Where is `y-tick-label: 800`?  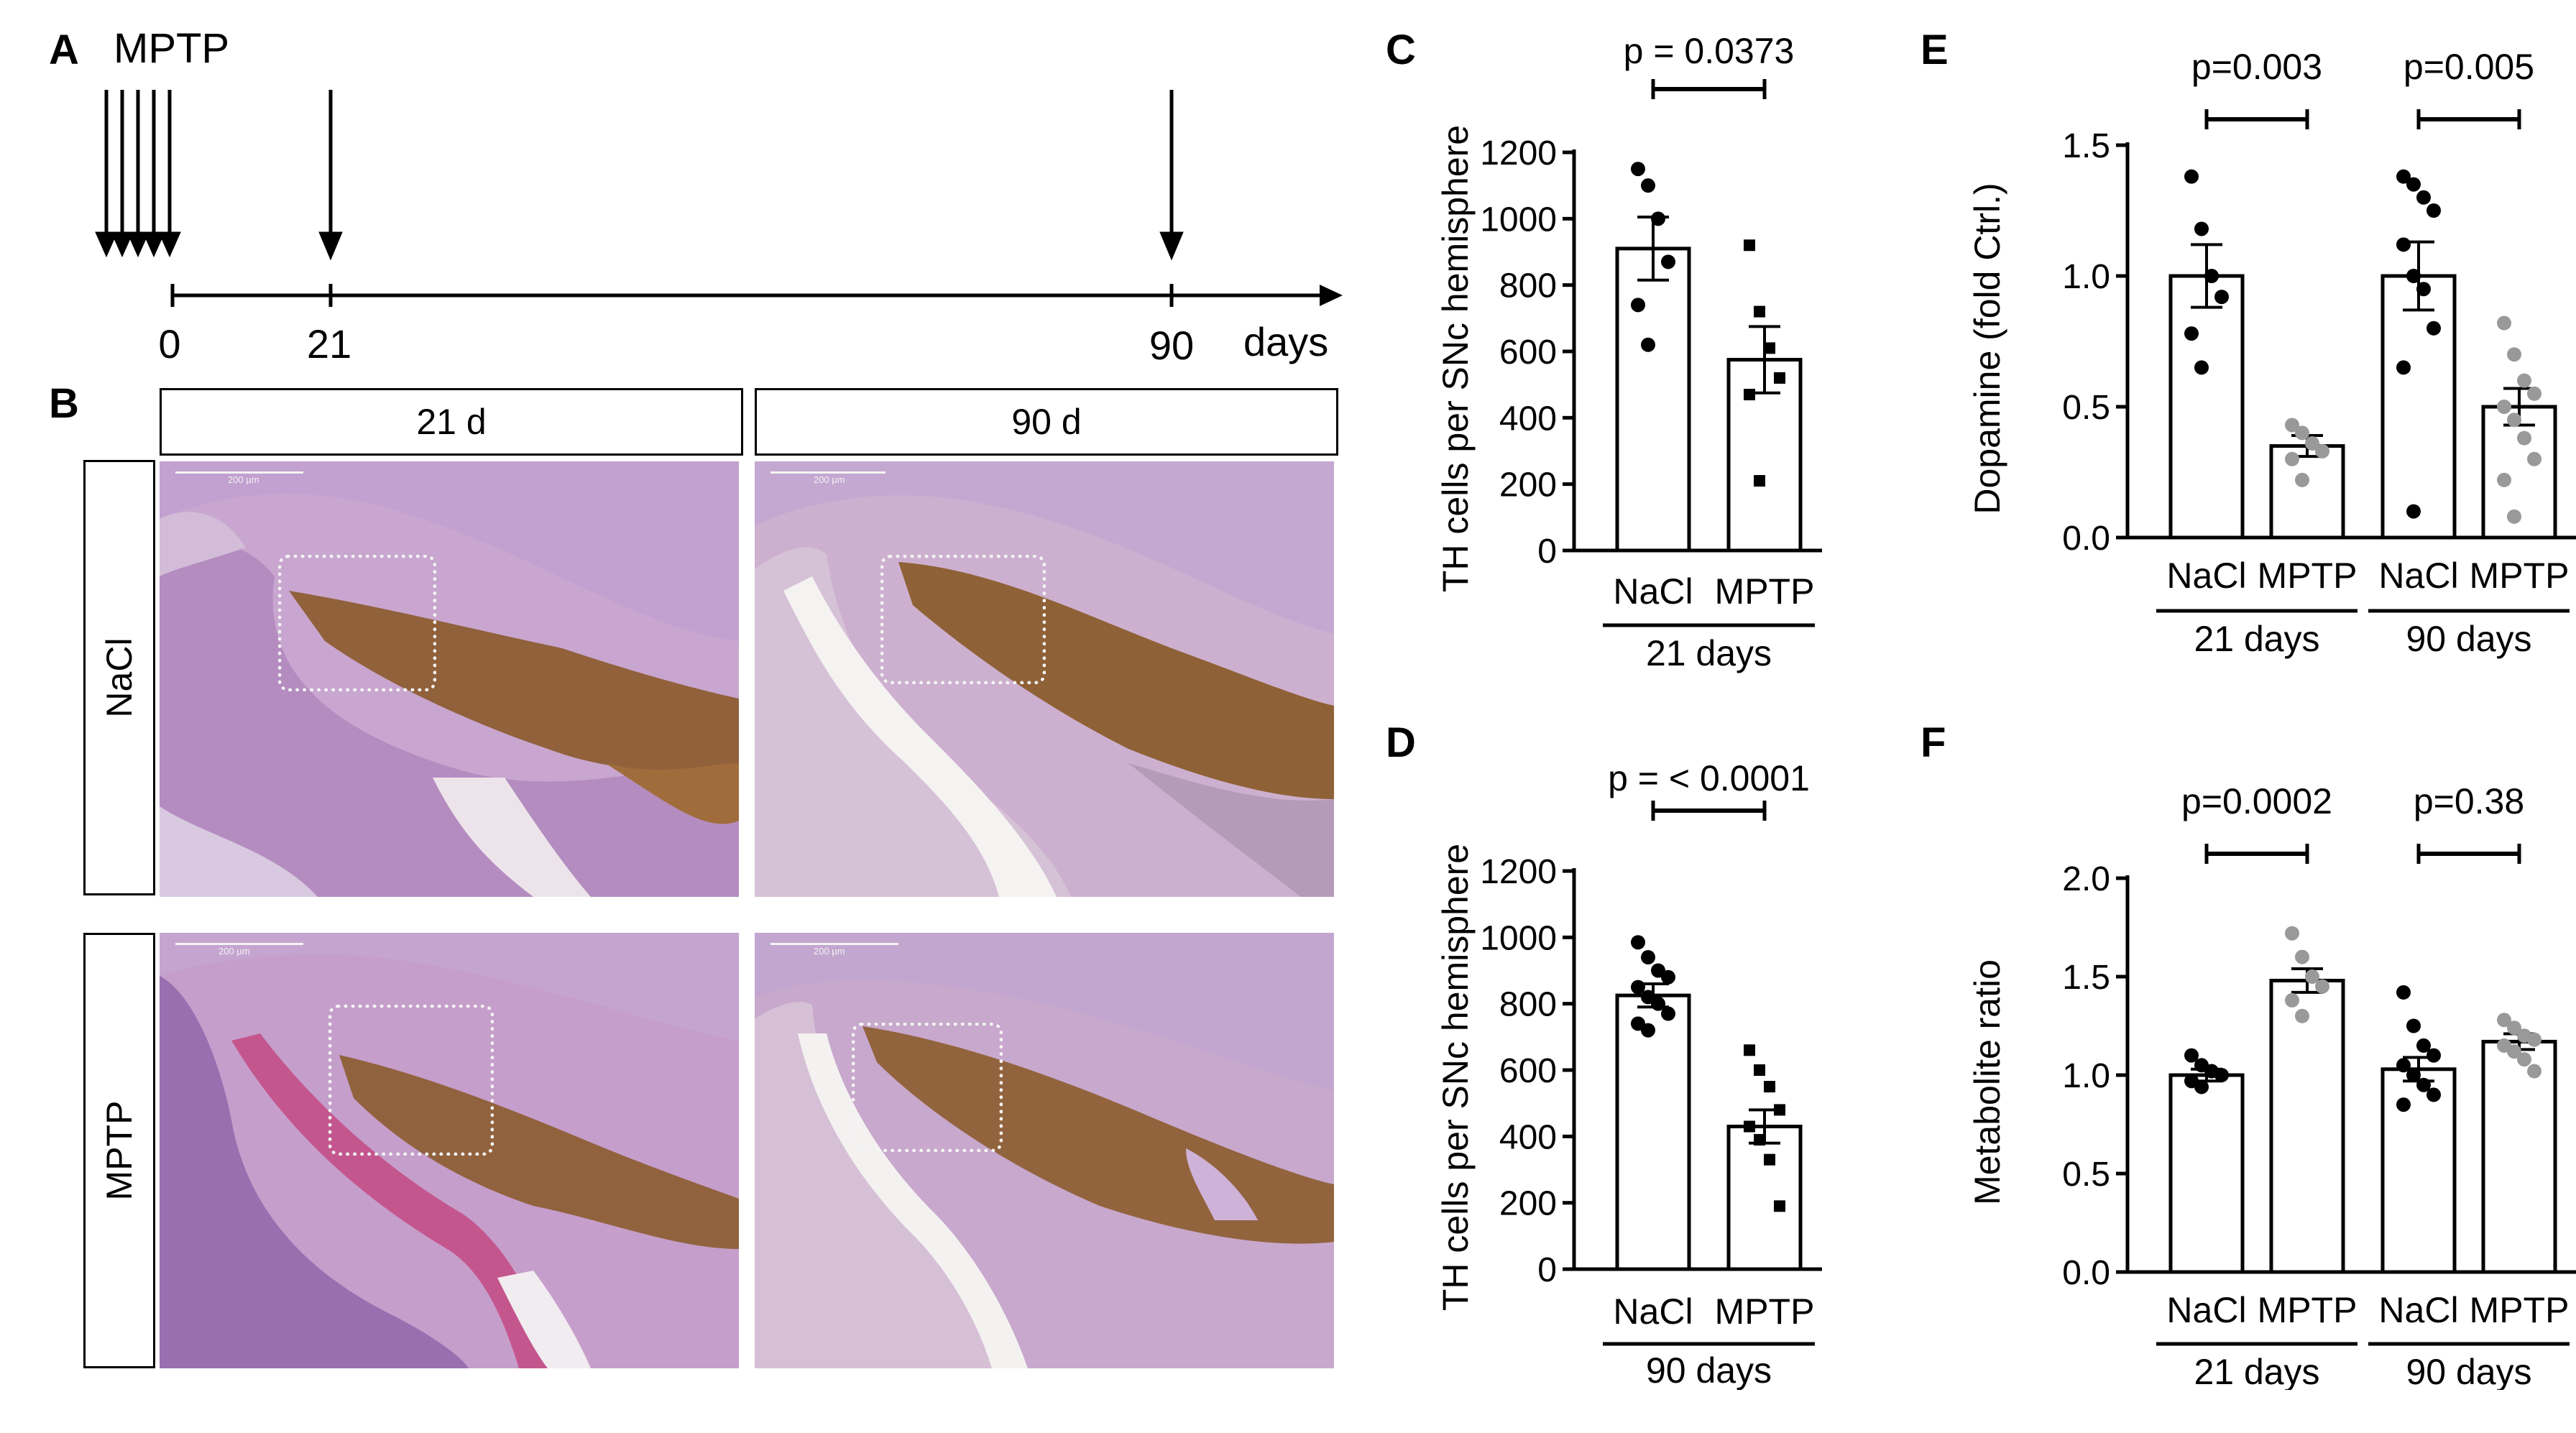 y-tick-label: 800 is located at coordinates (1528, 1005).